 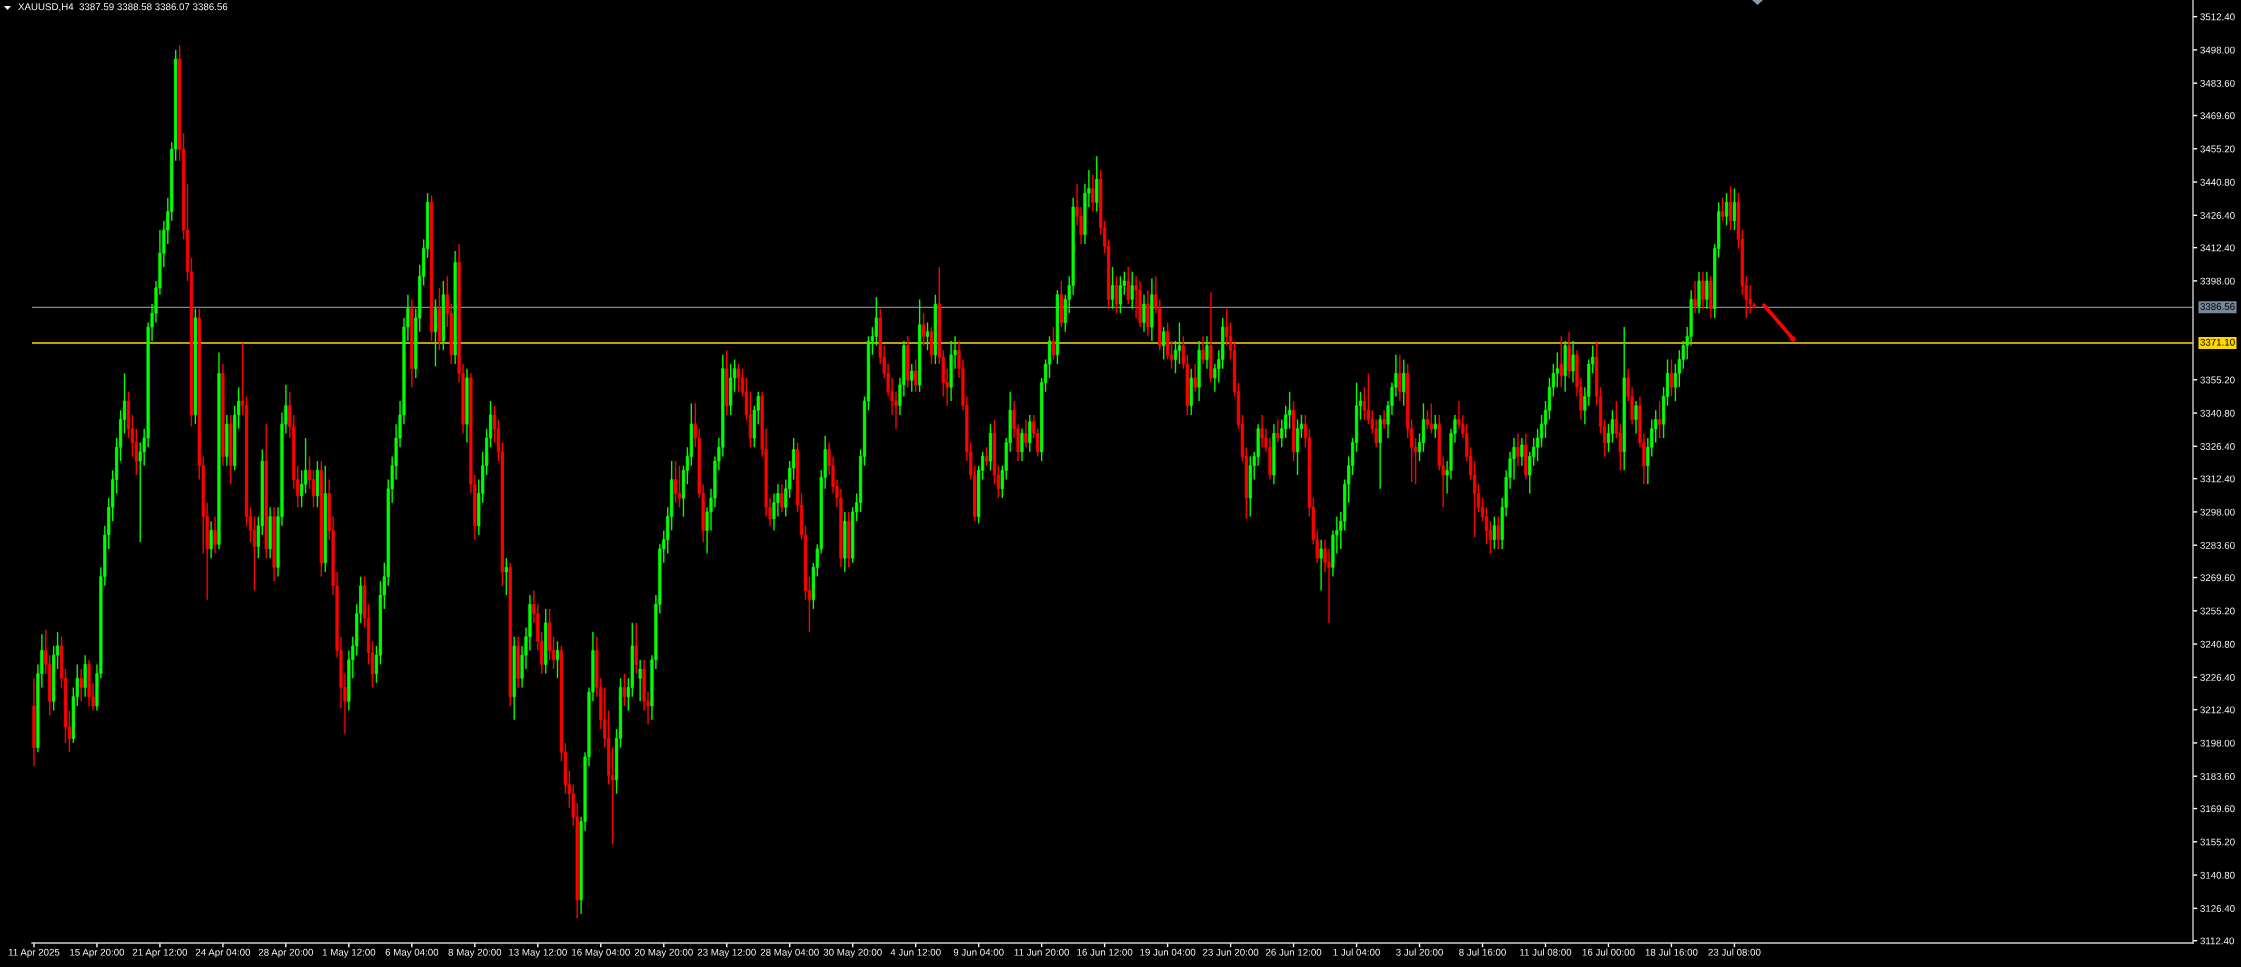 What do you see at coordinates (1419, 952) in the screenshot?
I see `x-tick-label: 3 Jul 20:00` at bounding box center [1419, 952].